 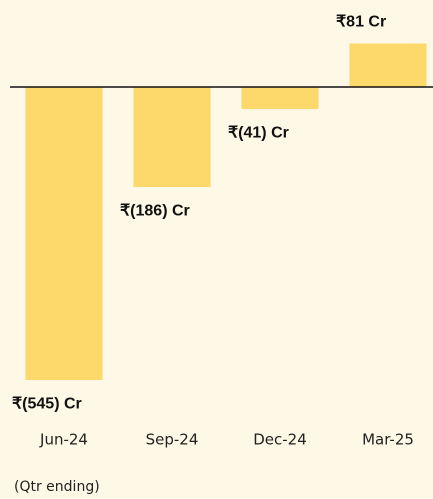 What do you see at coordinates (361, 22) in the screenshot?
I see `value-label: ₹81 Cr` at bounding box center [361, 22].